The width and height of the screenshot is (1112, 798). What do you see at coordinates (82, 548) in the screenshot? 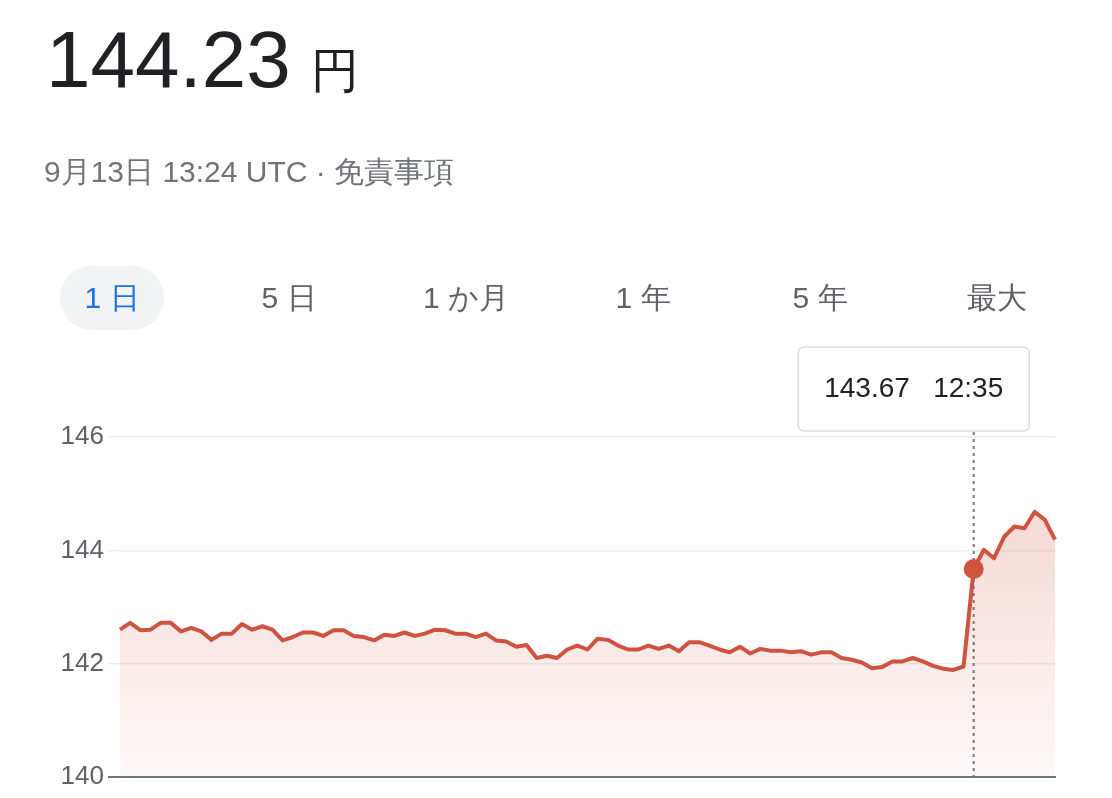
I see `y-tick-label: 144` at bounding box center [82, 548].